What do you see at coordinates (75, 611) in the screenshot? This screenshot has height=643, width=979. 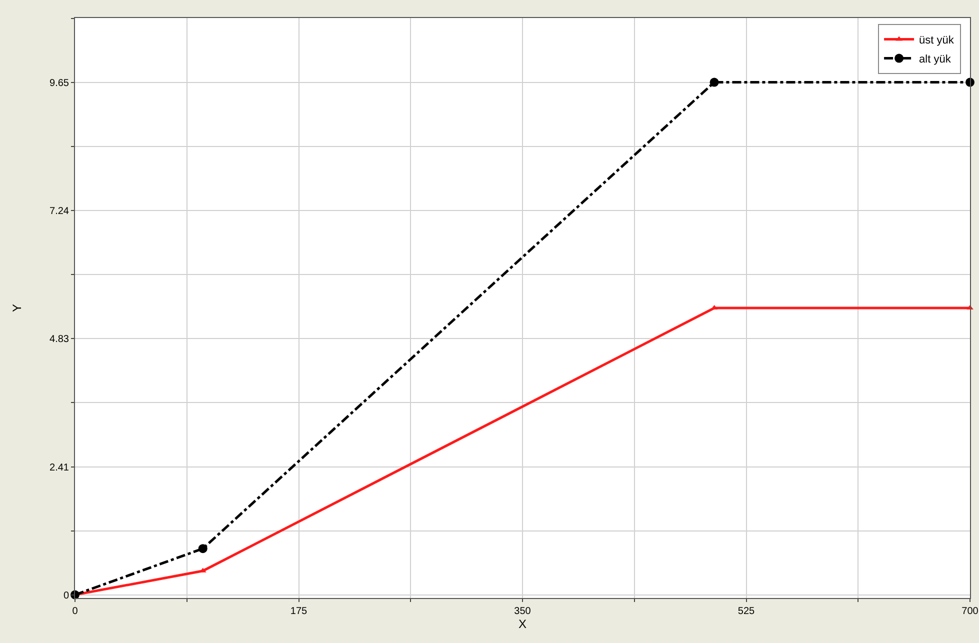 I see `x-tick-label: 0` at bounding box center [75, 611].